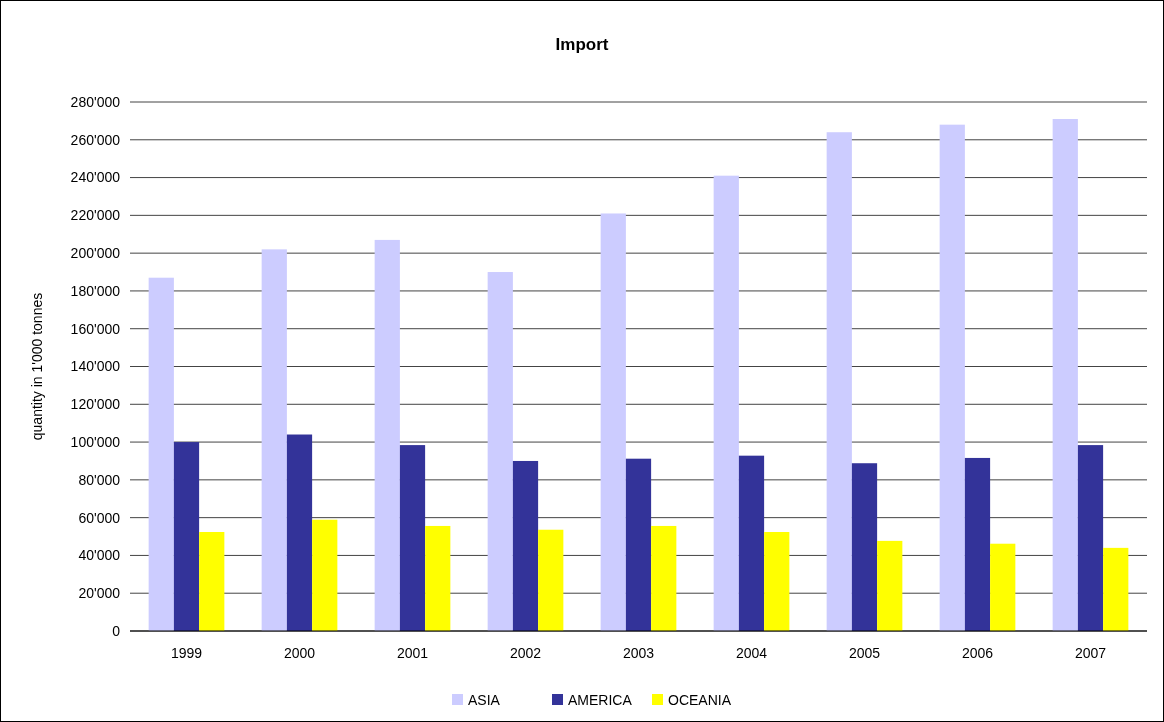 Image resolution: width=1164 pixels, height=722 pixels. What do you see at coordinates (37, 366) in the screenshot?
I see `y-axis-title: quantity in 1'000 tonnes` at bounding box center [37, 366].